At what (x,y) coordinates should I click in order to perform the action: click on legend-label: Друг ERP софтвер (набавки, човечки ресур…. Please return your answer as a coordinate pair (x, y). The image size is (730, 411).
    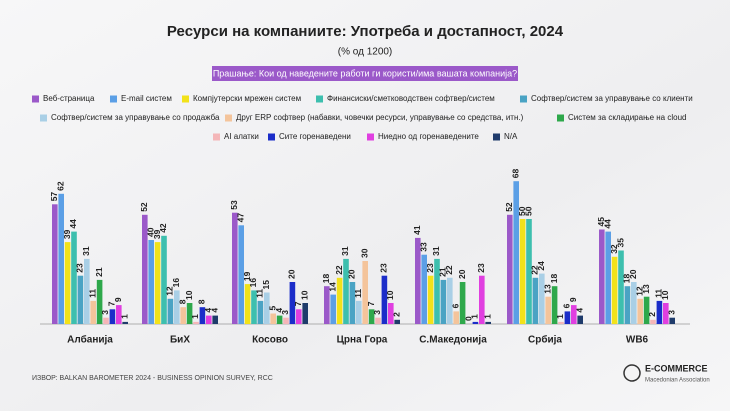
    Looking at the image, I should click on (380, 117).